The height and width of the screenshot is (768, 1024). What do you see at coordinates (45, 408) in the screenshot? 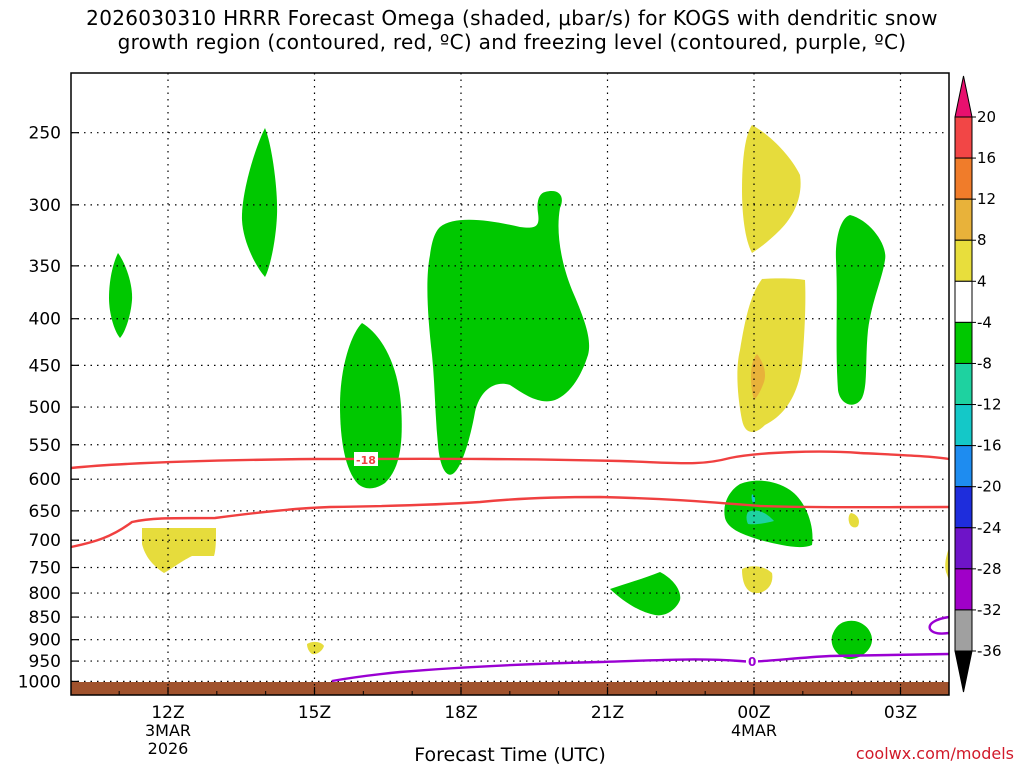
I see `y-tick-label: 500` at bounding box center [45, 408].